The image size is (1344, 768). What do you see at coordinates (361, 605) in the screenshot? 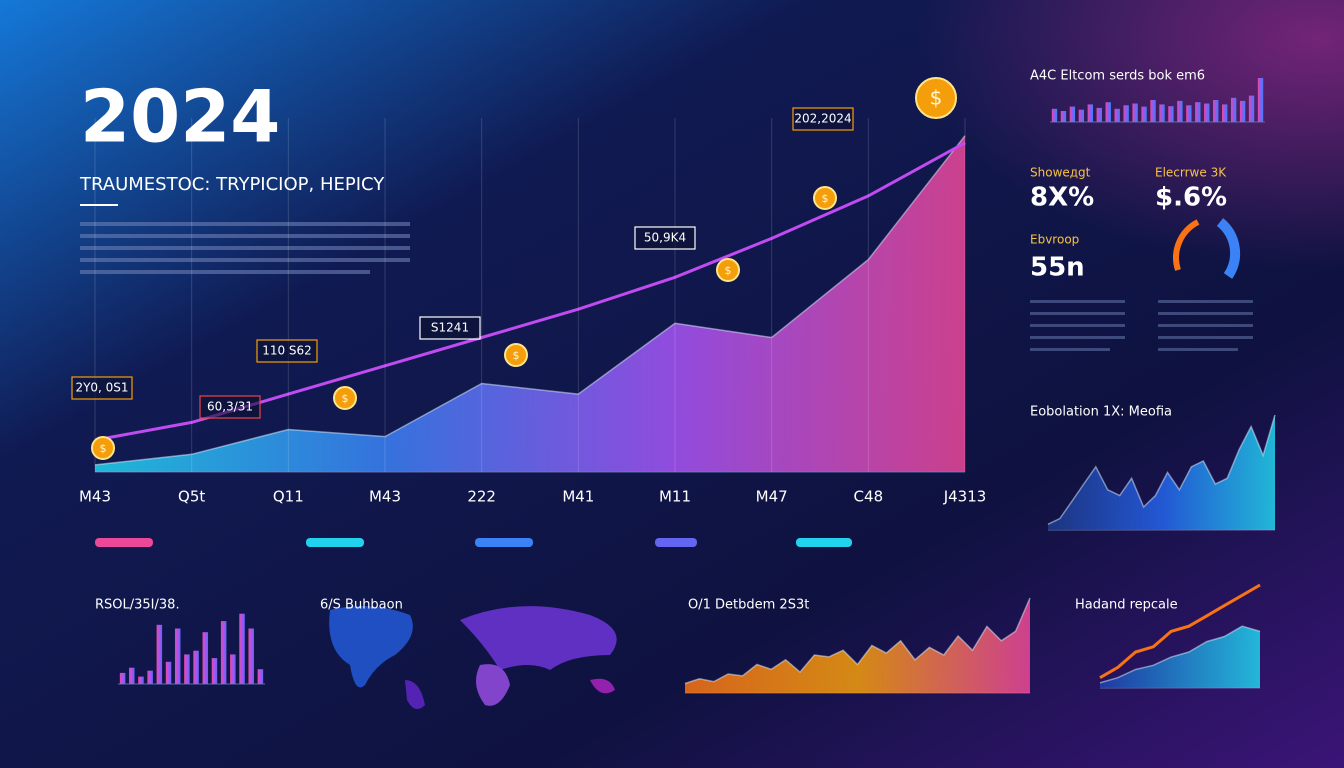
I see `map-title: 6/S Buhbaon` at bounding box center [361, 605].